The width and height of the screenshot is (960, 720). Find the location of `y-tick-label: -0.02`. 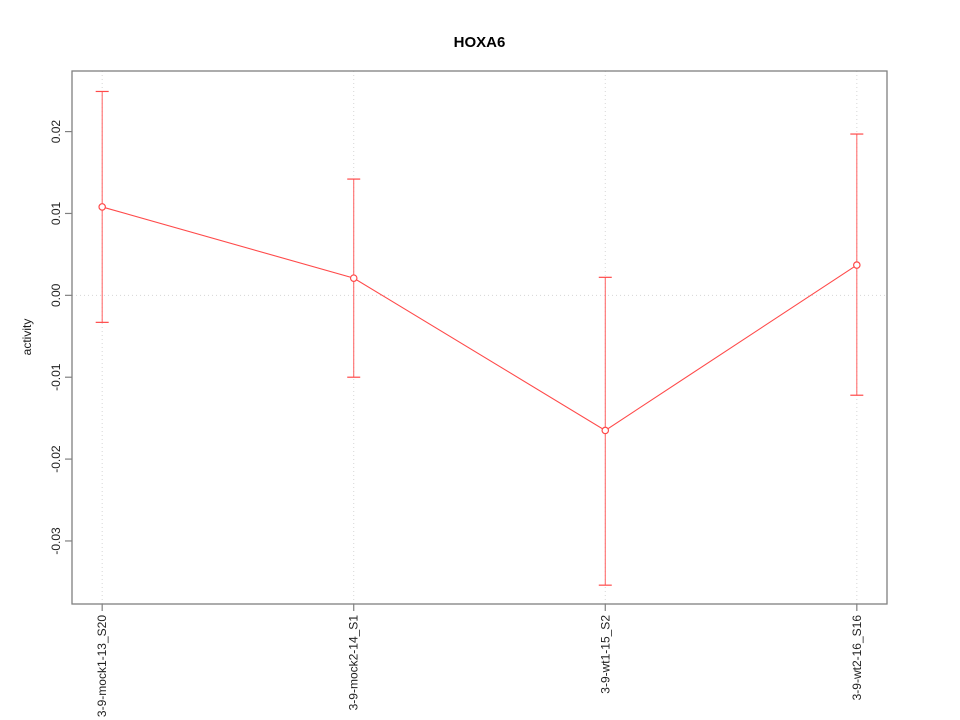

y-tick-label: -0.02 is located at coordinates (56, 459).